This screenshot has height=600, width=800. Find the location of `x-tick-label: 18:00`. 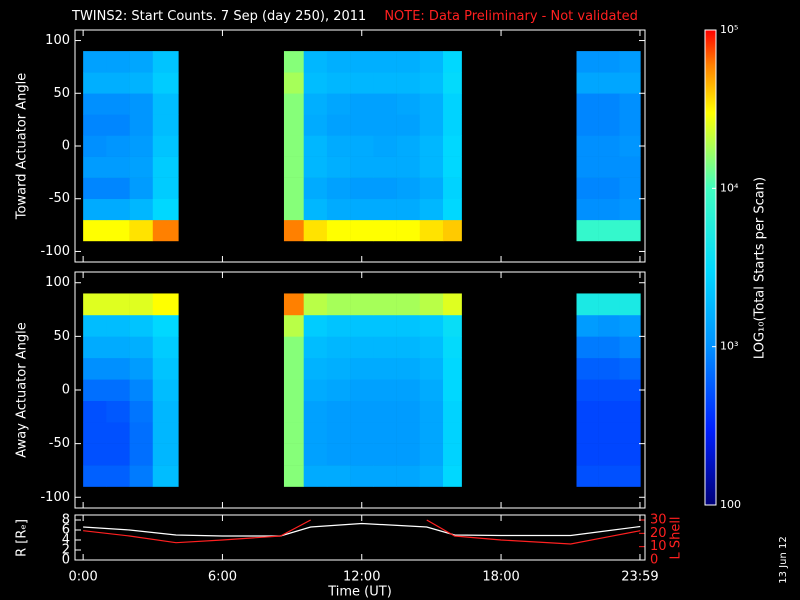

x-tick-label: 18:00 is located at coordinates (500, 577).